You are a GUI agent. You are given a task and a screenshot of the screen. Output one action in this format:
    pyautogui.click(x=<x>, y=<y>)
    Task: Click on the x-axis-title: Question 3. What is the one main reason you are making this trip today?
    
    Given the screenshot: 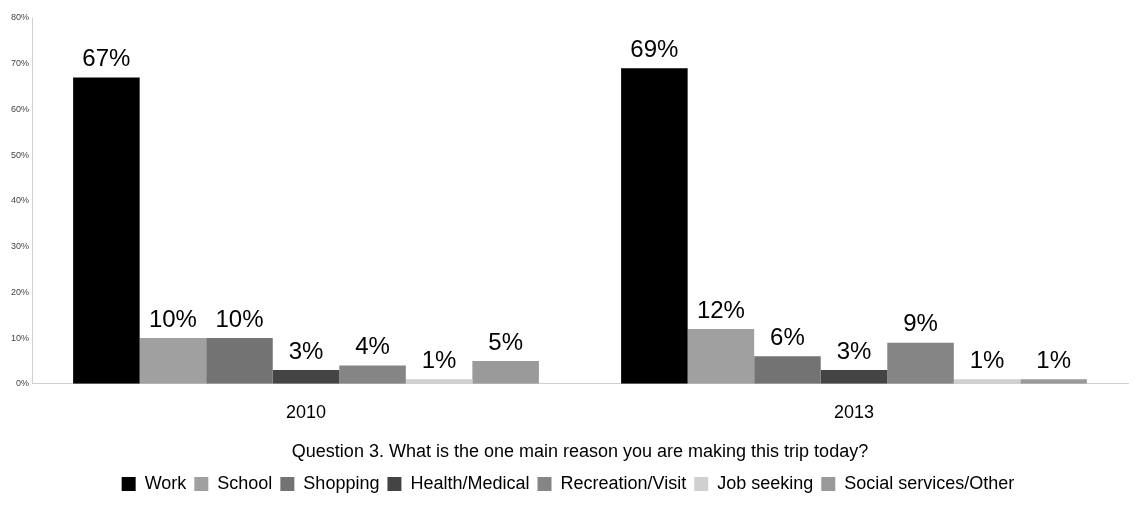 What is the action you would take?
    pyautogui.click(x=580, y=451)
    